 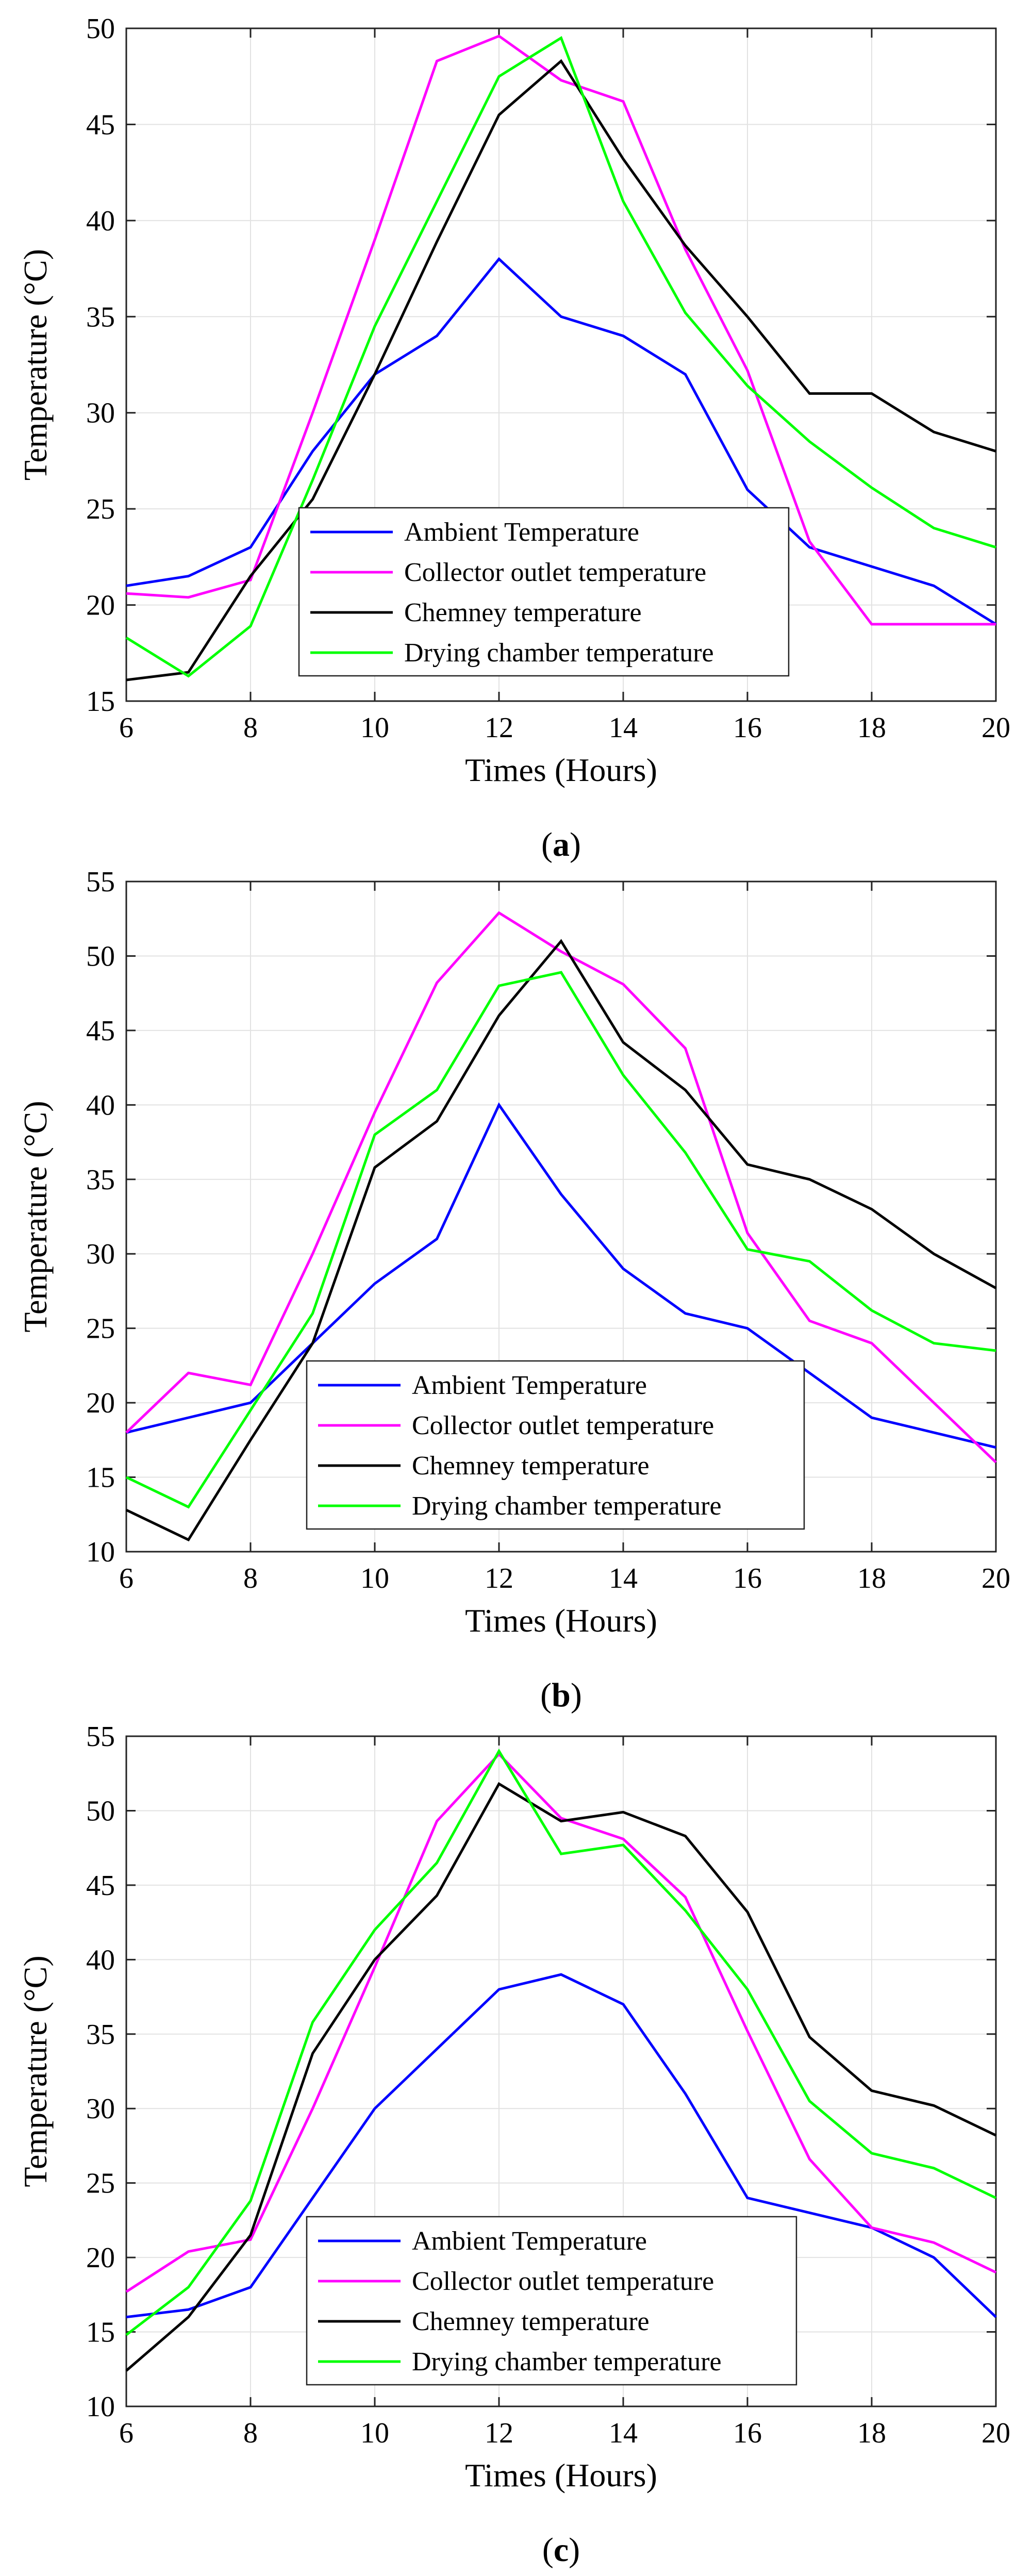 I want to click on caption-letter: c, so click(x=561, y=2550).